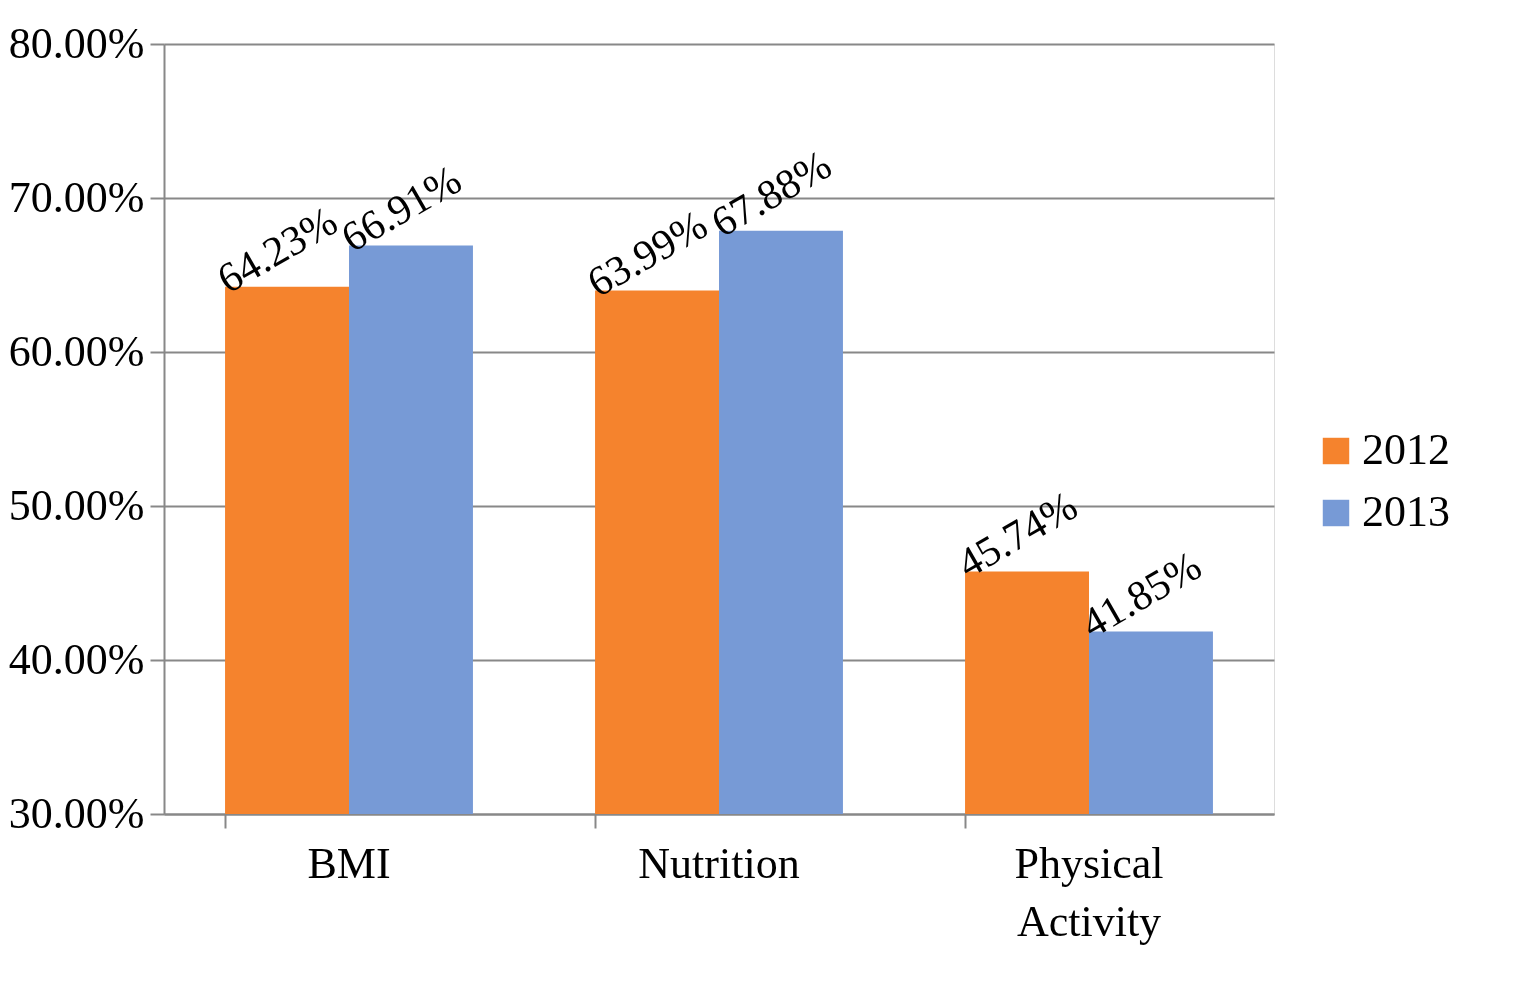  What do you see at coordinates (1406, 511) in the screenshot?
I see `legend-label: 2013` at bounding box center [1406, 511].